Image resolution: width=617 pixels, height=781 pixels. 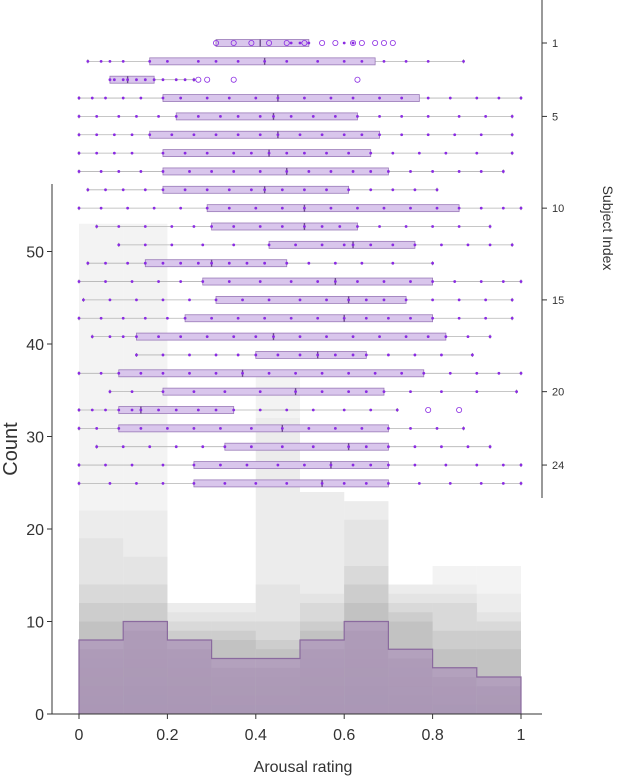 What do you see at coordinates (558, 393) in the screenshot?
I see `right-tick-label: 20` at bounding box center [558, 393].